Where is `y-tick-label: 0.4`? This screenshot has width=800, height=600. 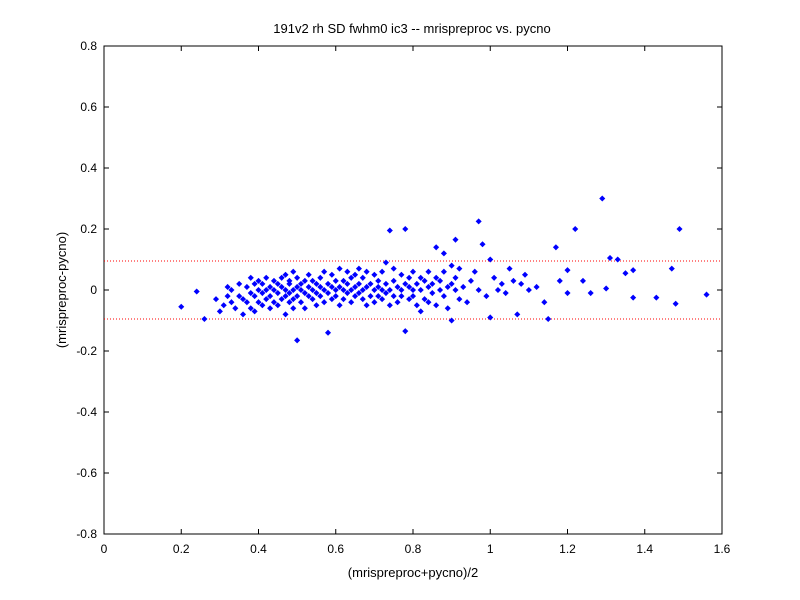
y-tick-label: 0.4 is located at coordinates (88, 168).